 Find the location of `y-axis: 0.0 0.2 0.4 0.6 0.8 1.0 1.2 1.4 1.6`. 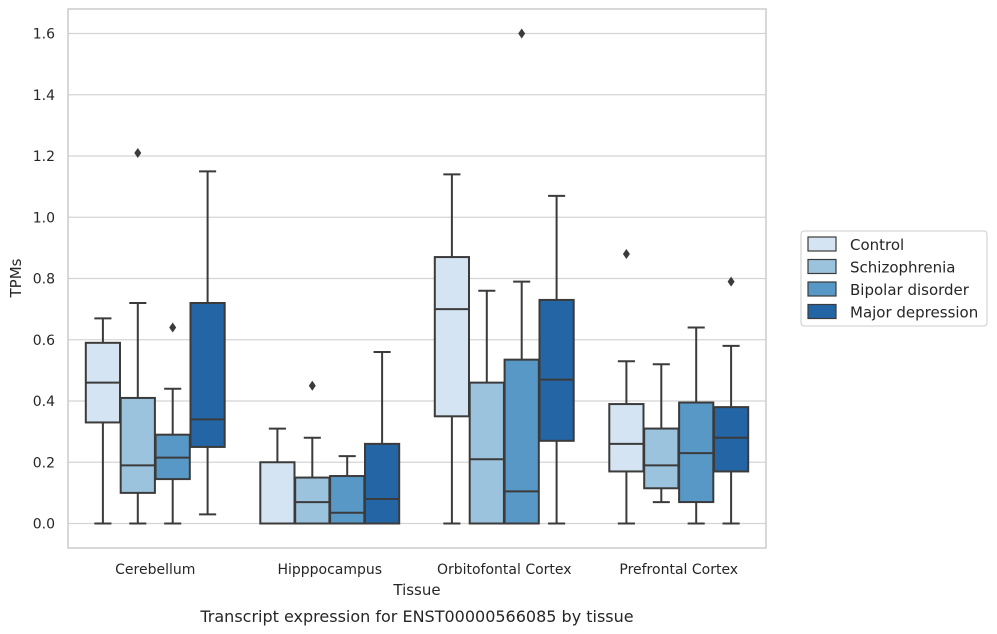

y-axis: 0.0 0.2 0.4 0.6 0.8 1.0 1.2 1.4 1.6 is located at coordinates (44, 280).